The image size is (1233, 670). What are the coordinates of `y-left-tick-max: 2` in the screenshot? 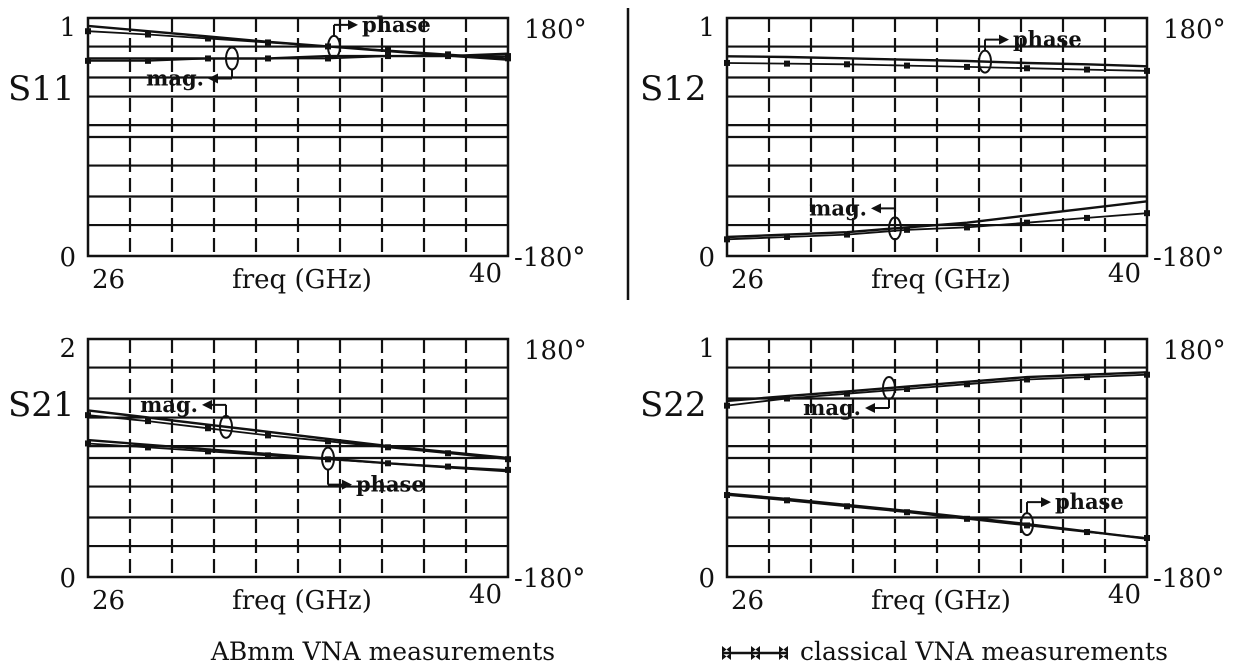 It's located at (67, 349).